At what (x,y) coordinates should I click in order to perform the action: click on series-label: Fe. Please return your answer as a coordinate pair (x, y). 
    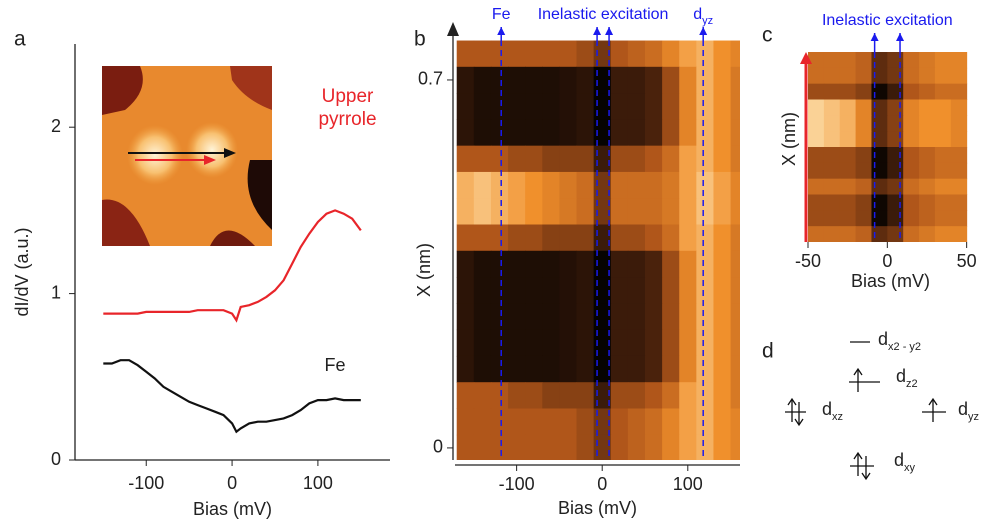
    Looking at the image, I should click on (335, 365).